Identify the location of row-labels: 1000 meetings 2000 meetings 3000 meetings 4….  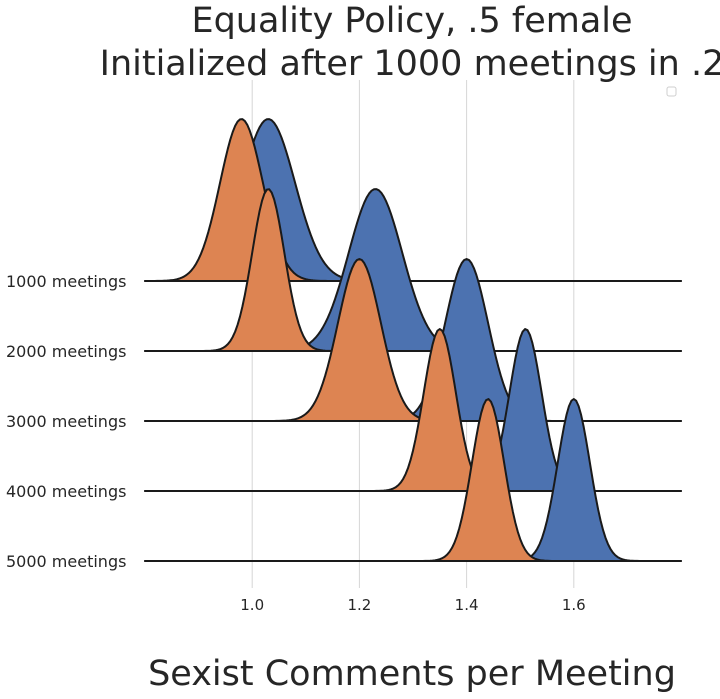
(66, 421).